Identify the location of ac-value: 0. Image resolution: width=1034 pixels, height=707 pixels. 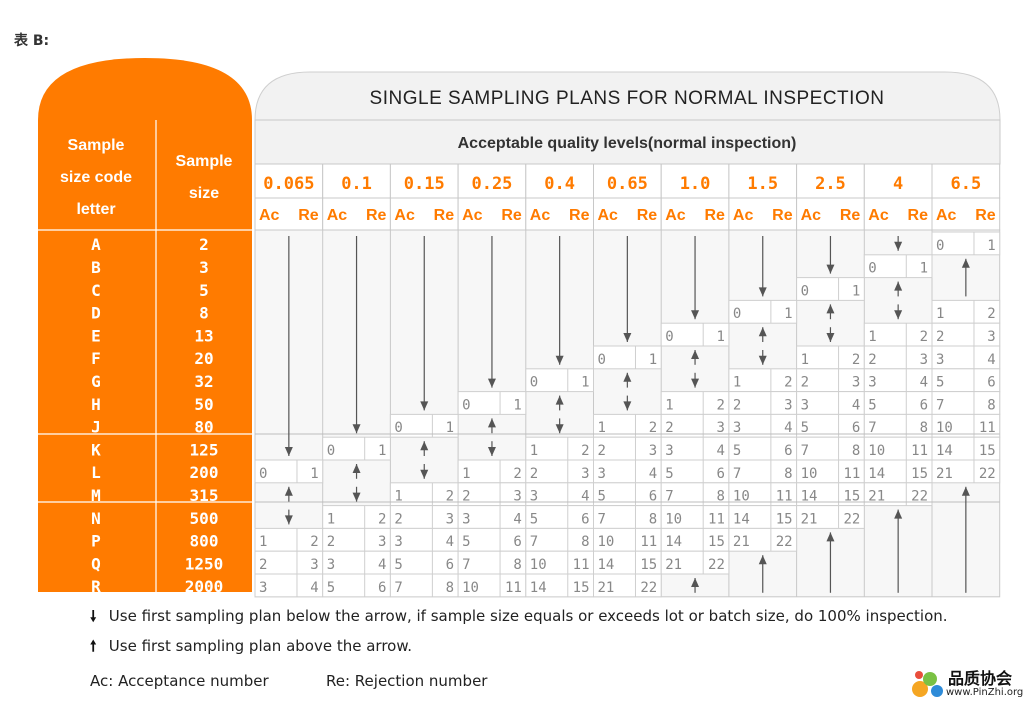
(534, 383).